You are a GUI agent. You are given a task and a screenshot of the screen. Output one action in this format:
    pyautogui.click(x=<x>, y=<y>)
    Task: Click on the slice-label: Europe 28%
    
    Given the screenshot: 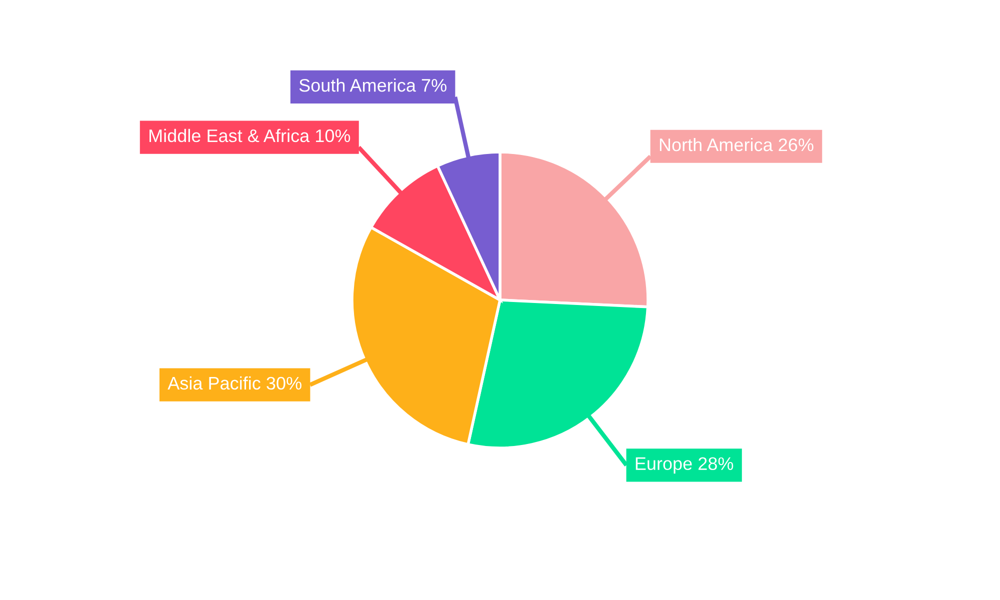 What is the action you would take?
    pyautogui.click(x=685, y=465)
    